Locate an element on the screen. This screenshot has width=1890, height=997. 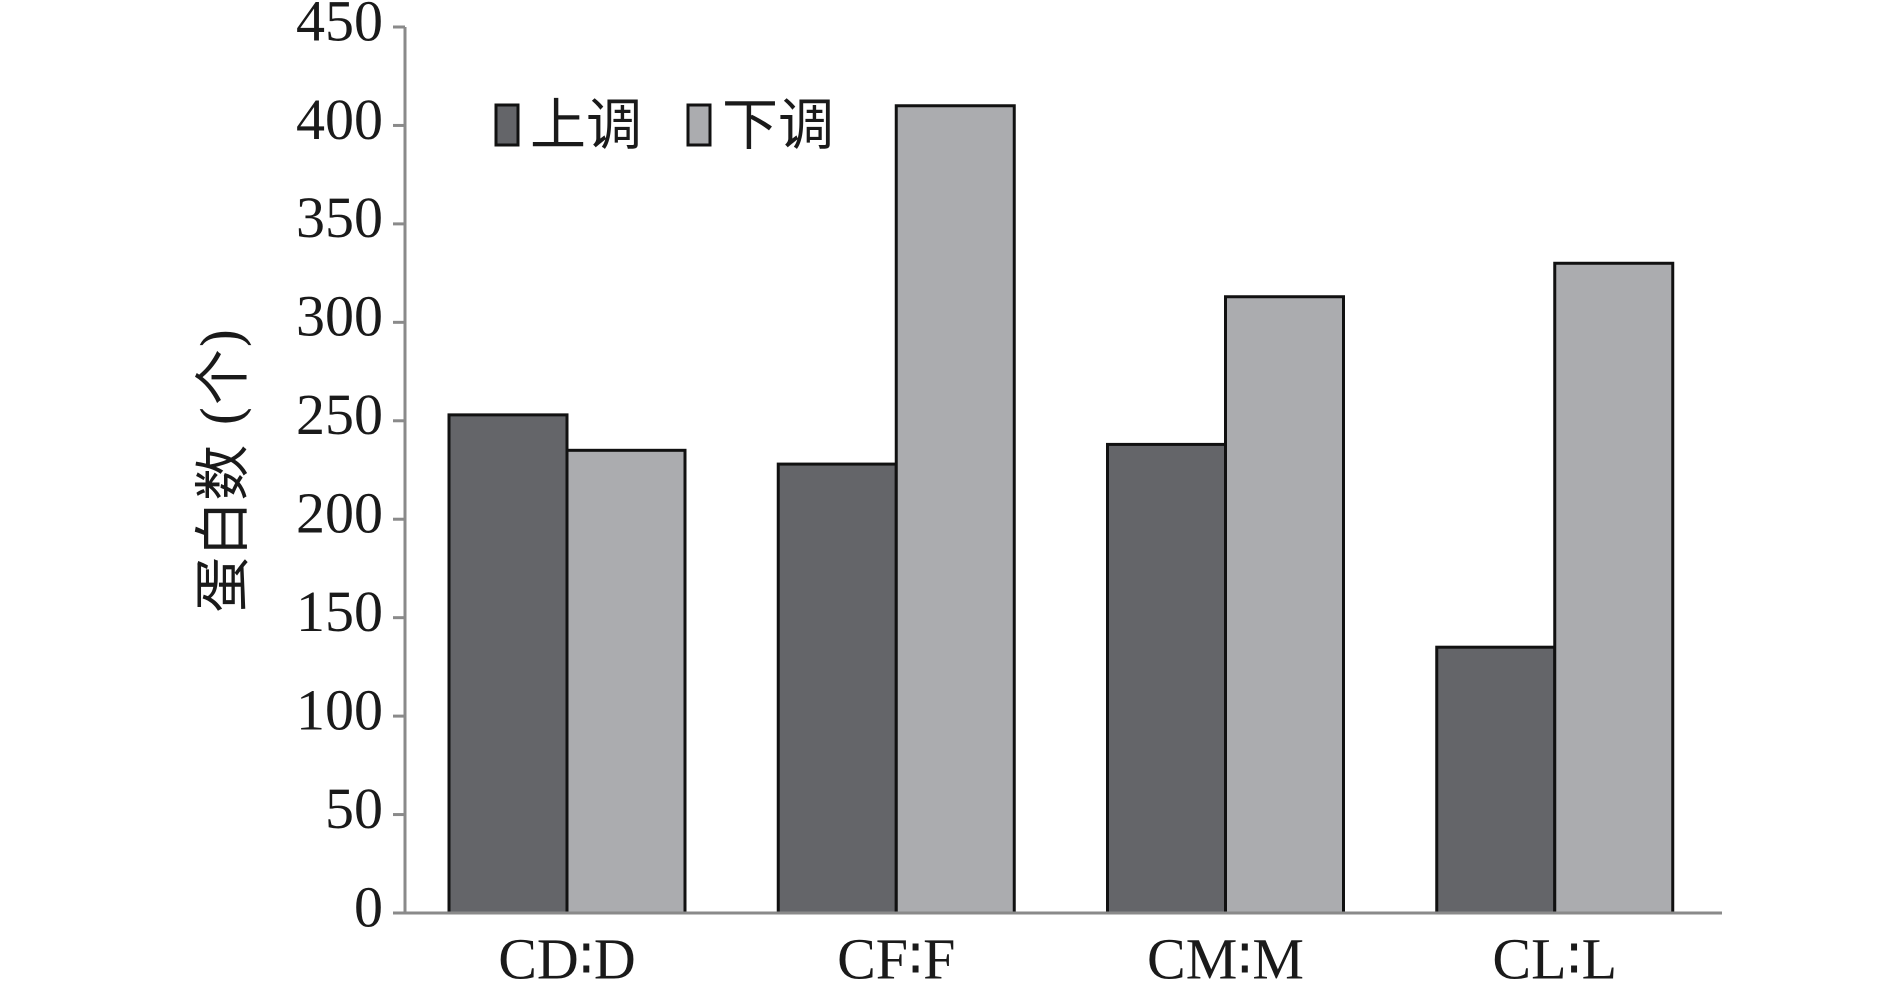
y-axis-title: 蛋白数 (个) is located at coordinates (224, 470).